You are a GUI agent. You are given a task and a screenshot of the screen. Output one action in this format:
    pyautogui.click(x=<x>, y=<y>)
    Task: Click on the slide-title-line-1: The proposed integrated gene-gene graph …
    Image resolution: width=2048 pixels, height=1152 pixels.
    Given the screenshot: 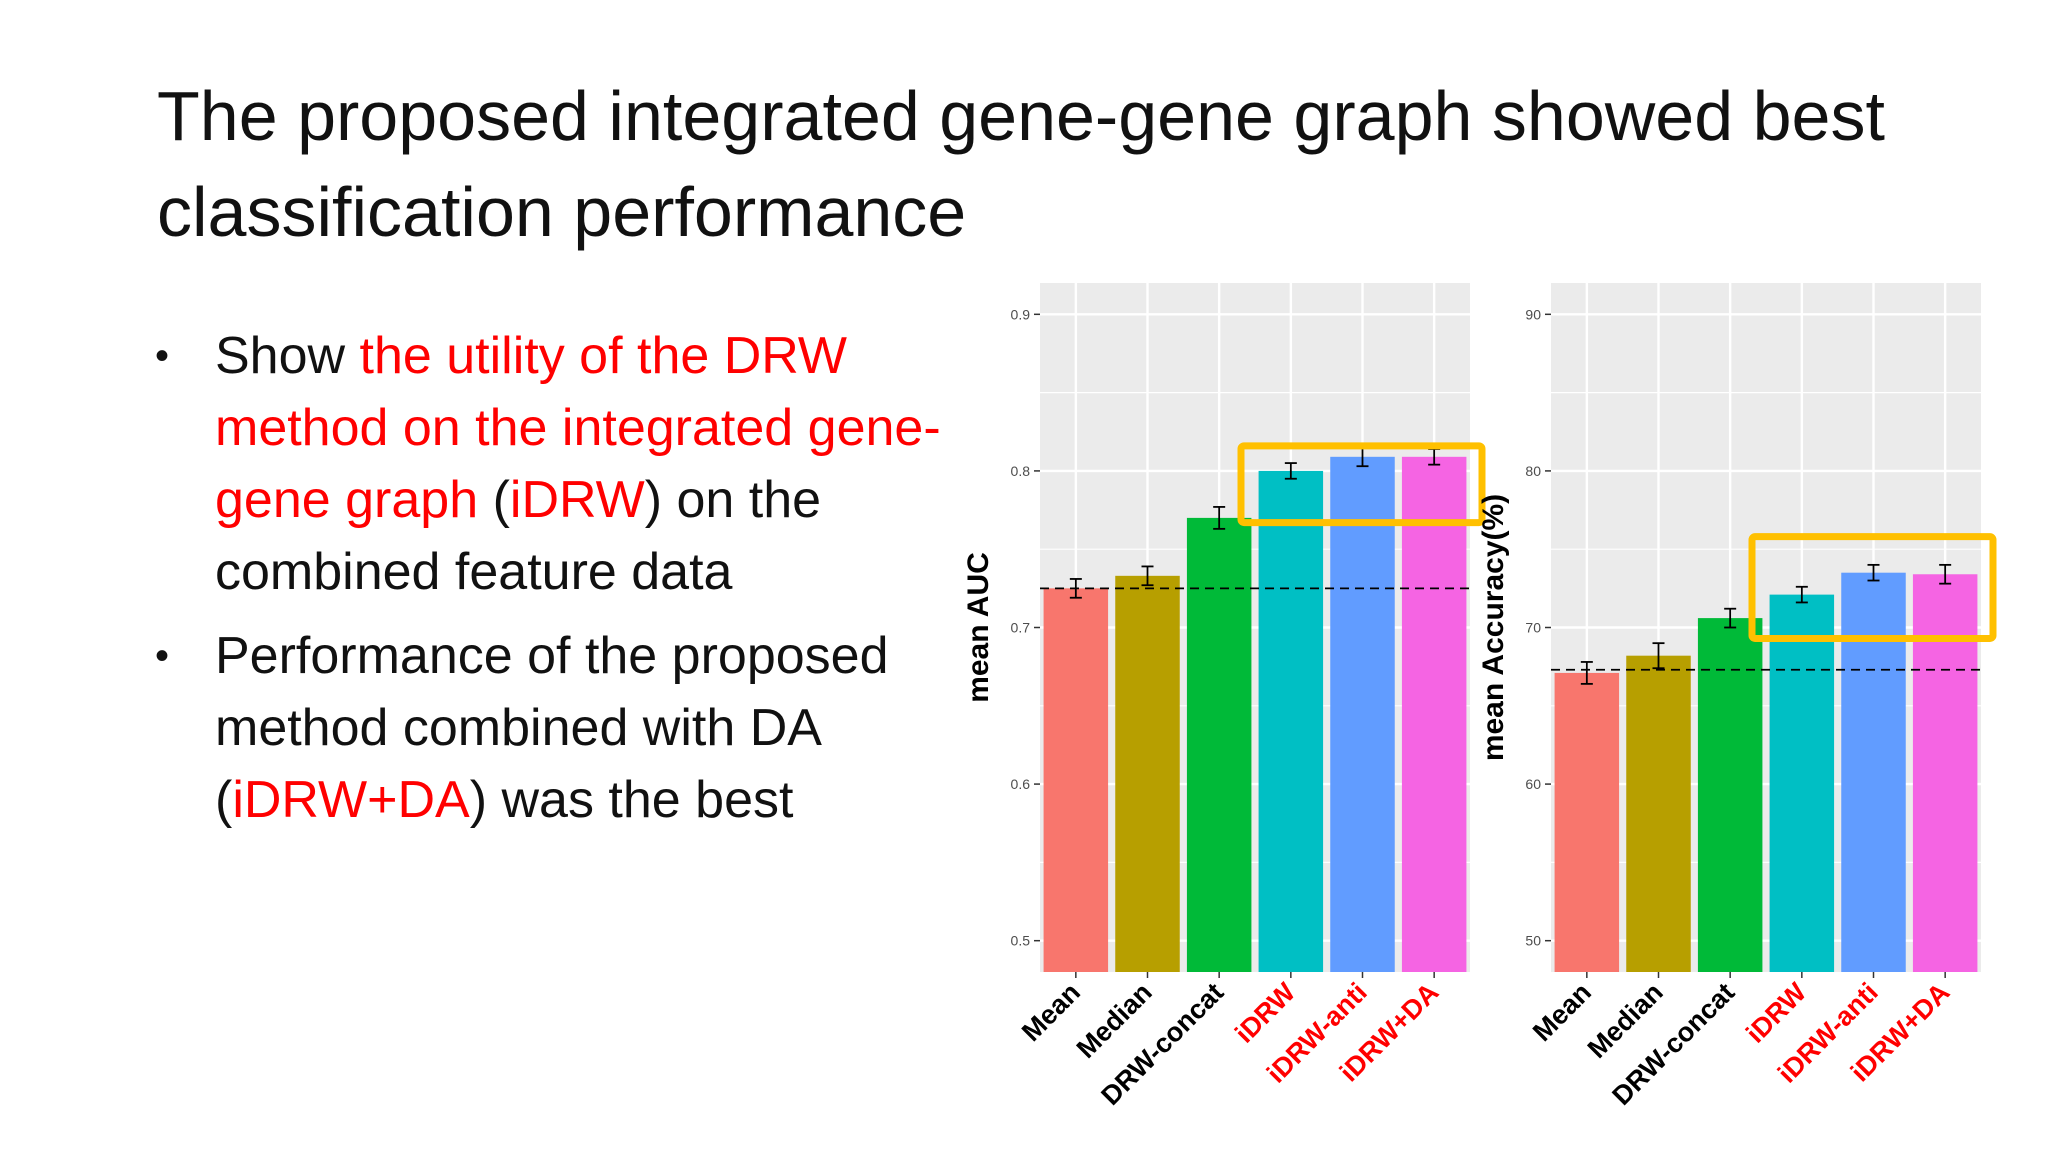 What is the action you would take?
    pyautogui.click(x=1021, y=116)
    